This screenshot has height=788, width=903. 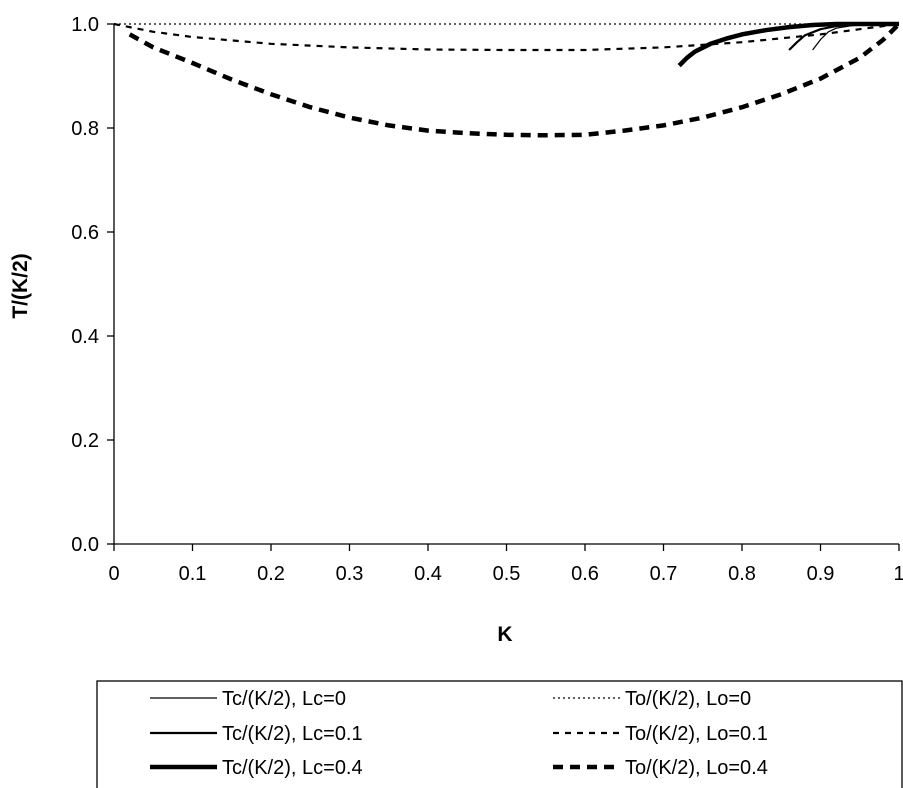 I want to click on x-tick-label: 1, so click(x=898, y=574).